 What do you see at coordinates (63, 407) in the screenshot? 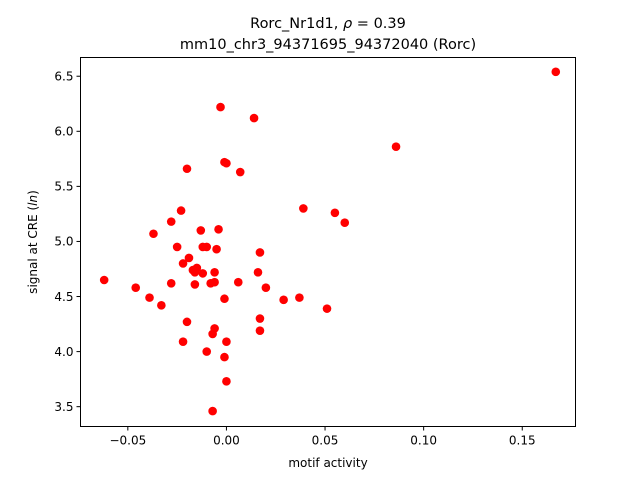
I see `y-tick-label: 3.5` at bounding box center [63, 407].